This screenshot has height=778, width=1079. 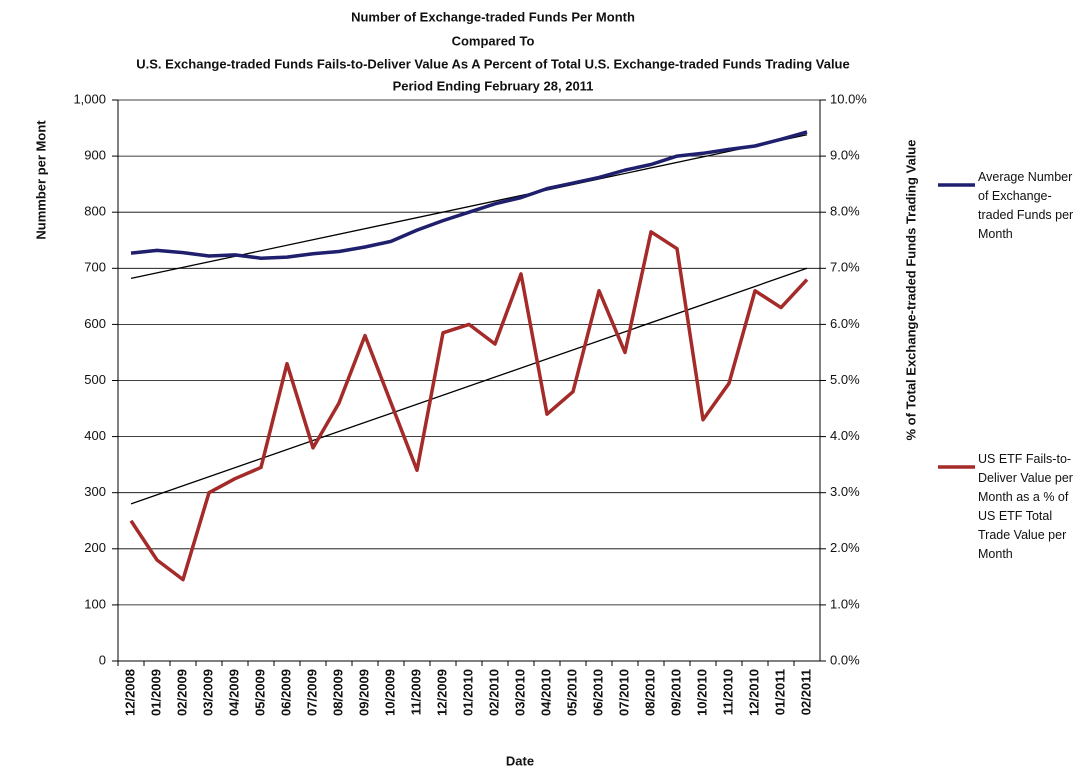 I want to click on y2-tick-label: 10.0%, so click(x=848, y=98).